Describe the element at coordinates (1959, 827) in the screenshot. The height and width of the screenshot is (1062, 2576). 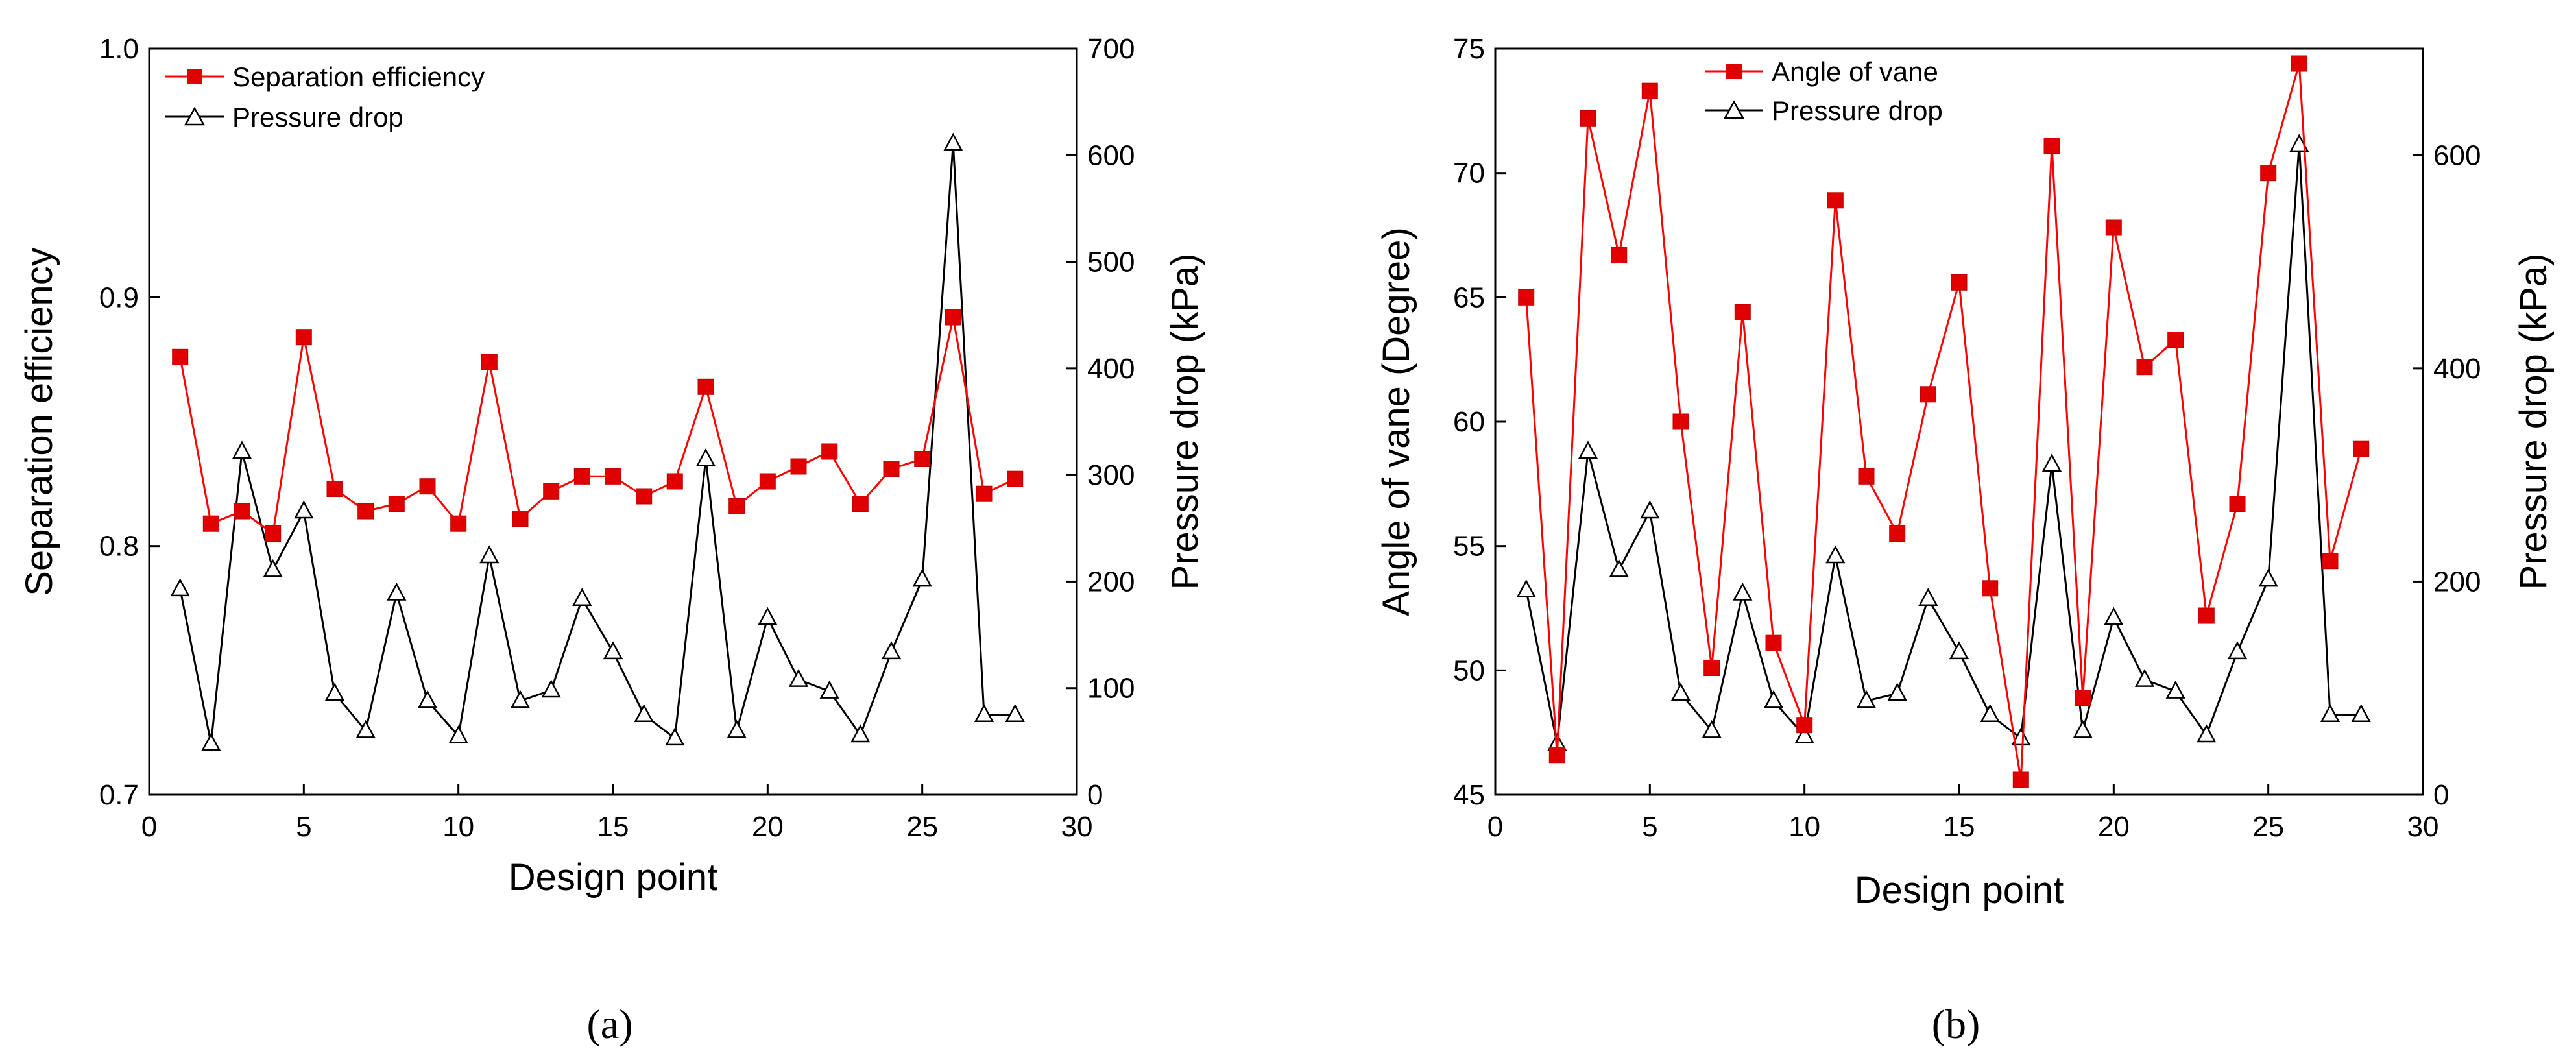
I see `panel-b-x-tick-label: 15` at that location.